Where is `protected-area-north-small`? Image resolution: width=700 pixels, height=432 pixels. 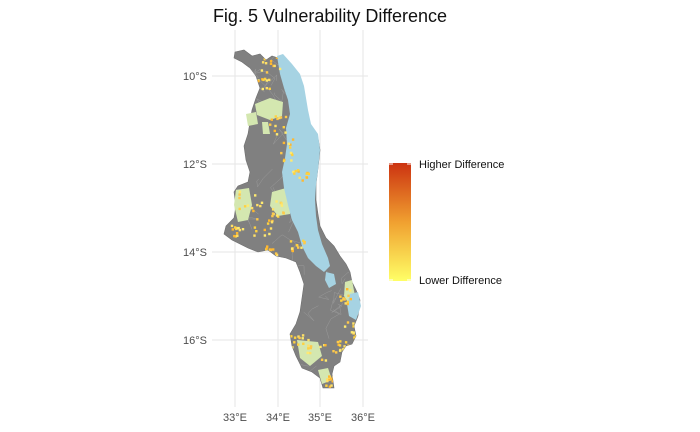 protected-area-north-small is located at coordinates (252, 119).